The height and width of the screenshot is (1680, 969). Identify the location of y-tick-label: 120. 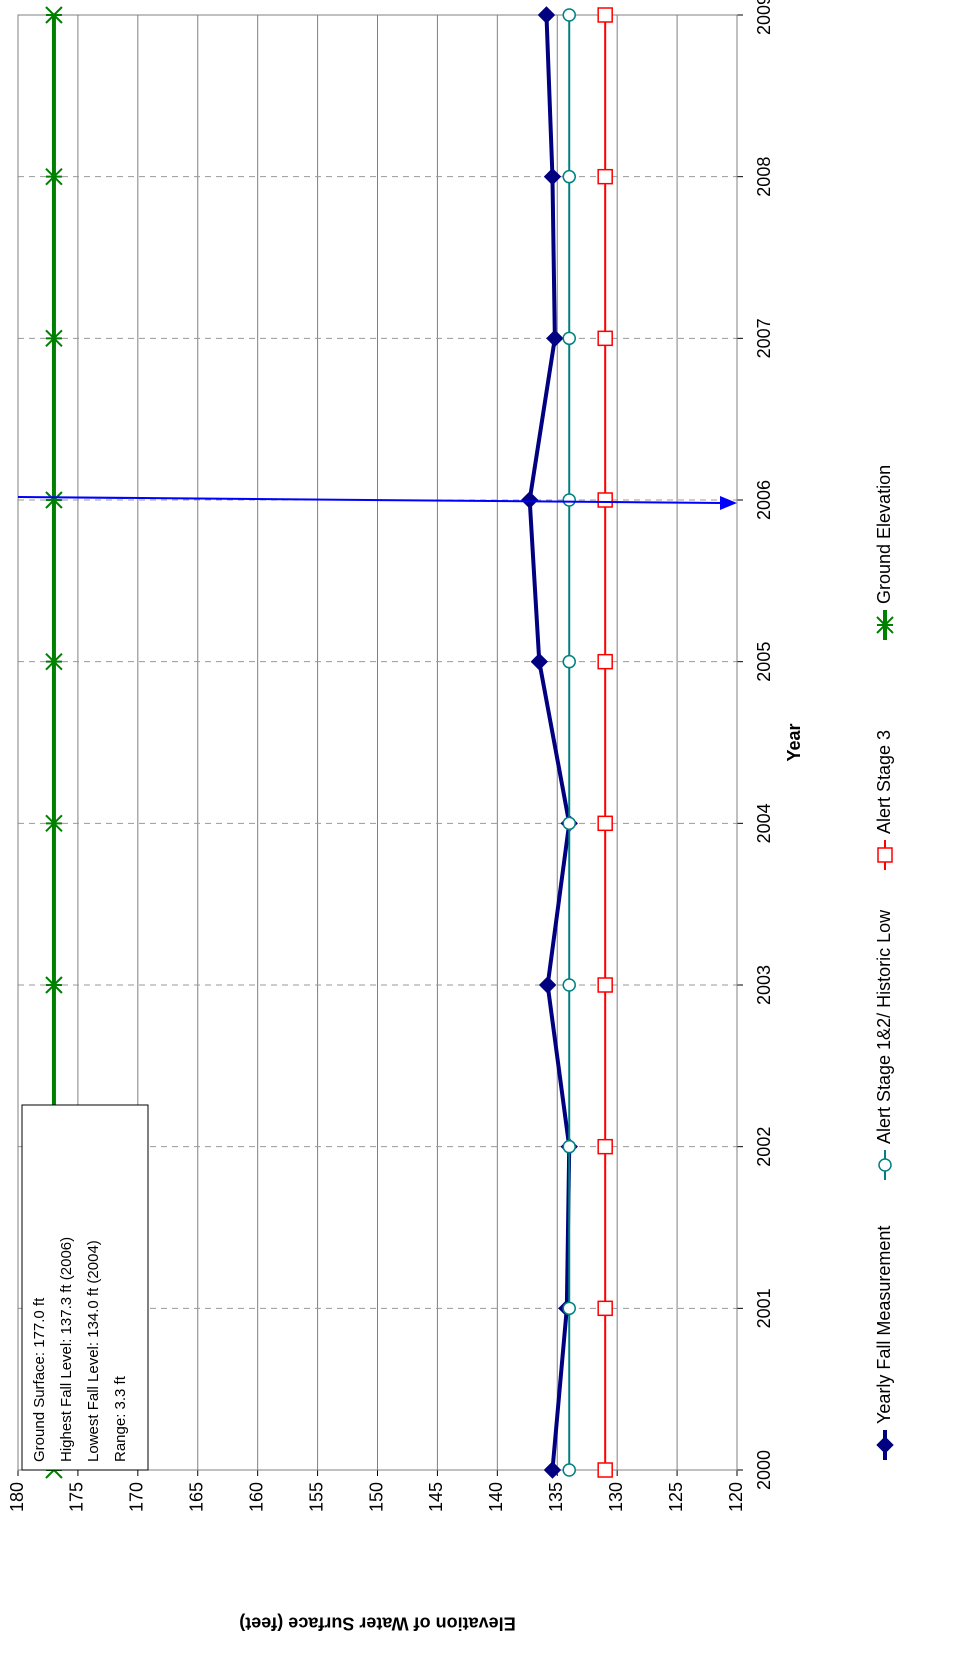
(736, 1497).